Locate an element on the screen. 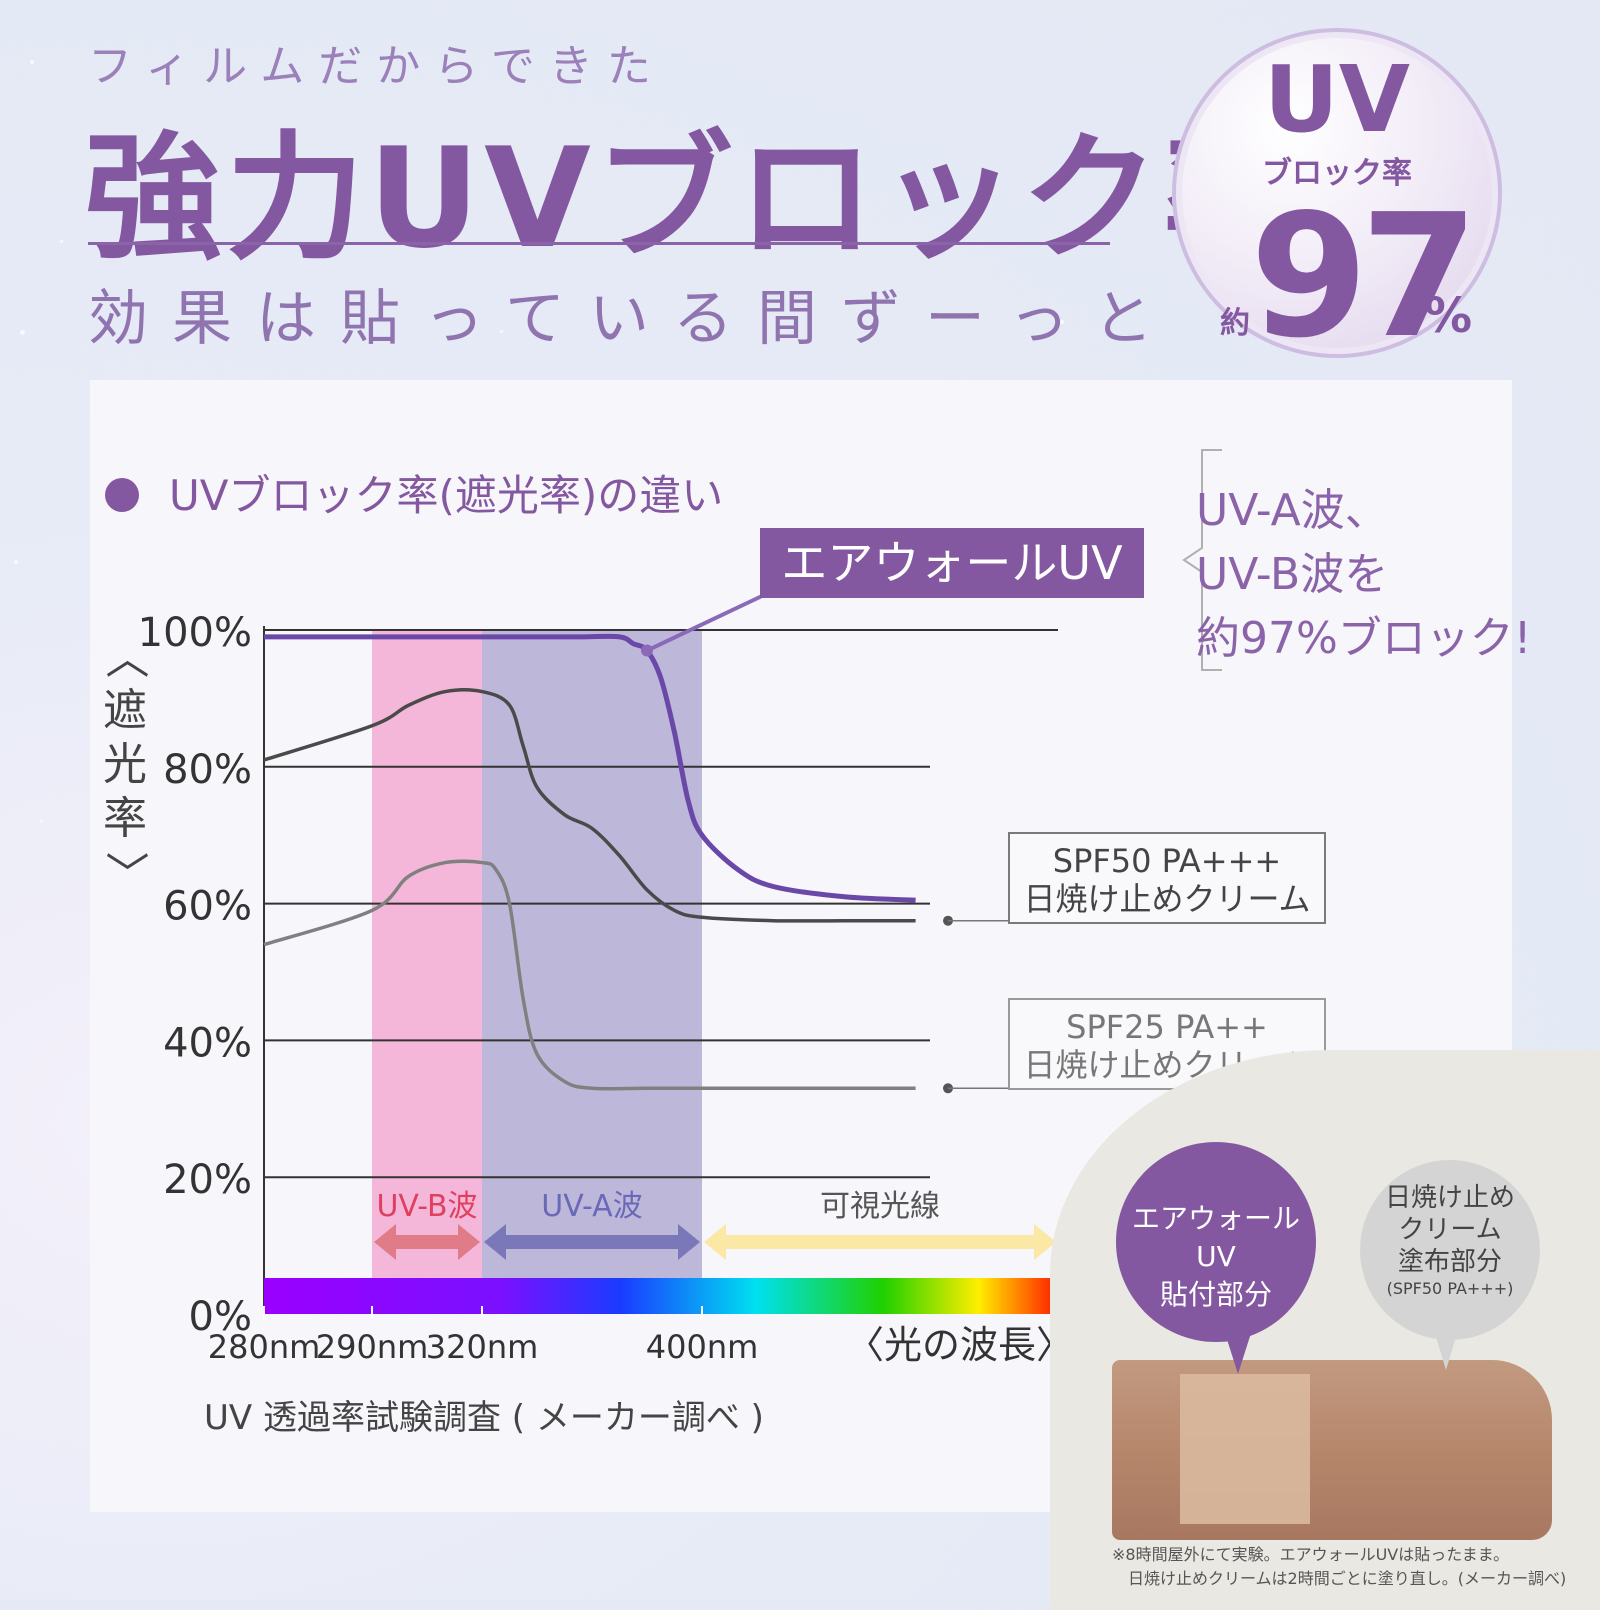 The image size is (1600, 1610). y-tick-label: 0% is located at coordinates (220, 1317).